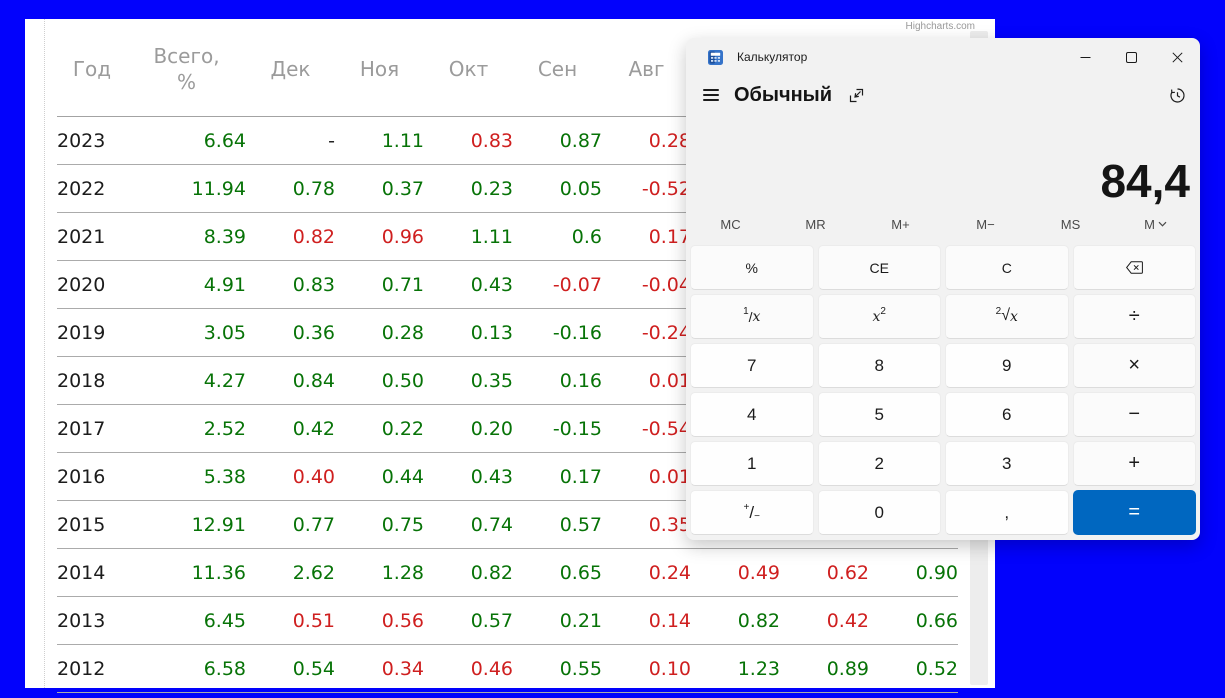 This screenshot has width=1225, height=698. I want to click on calculator-mode-label: Обычный, so click(783, 94).